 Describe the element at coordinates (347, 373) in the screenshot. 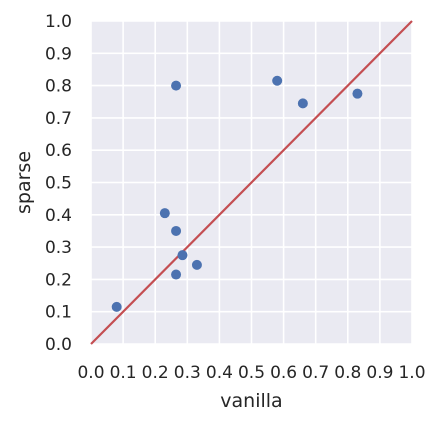

I see `x-tick-label: 0.8` at that location.